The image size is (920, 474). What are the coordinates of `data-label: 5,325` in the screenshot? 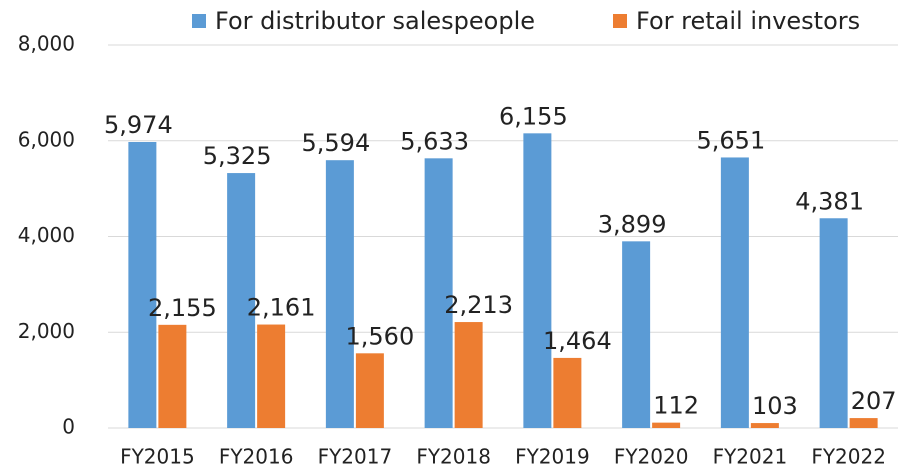 It's located at (237, 156).